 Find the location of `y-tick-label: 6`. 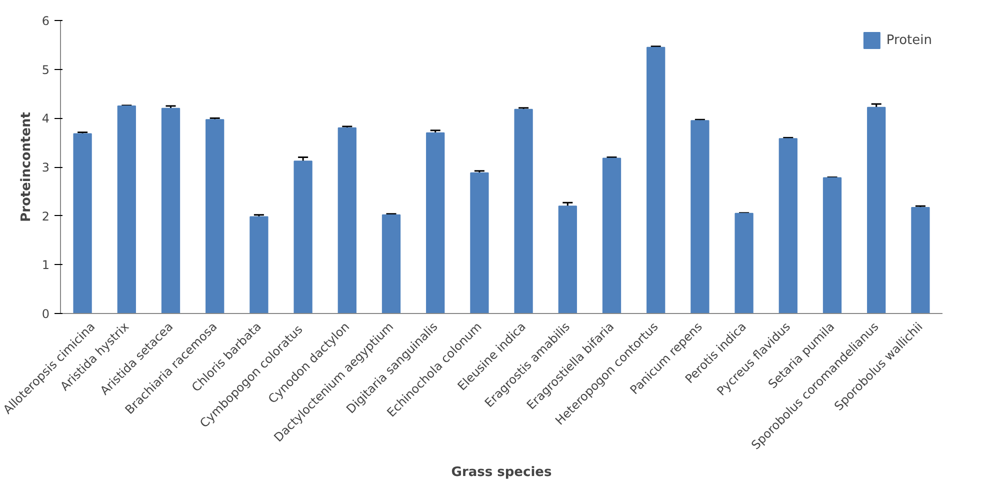

y-tick-label: 6 is located at coordinates (46, 21).